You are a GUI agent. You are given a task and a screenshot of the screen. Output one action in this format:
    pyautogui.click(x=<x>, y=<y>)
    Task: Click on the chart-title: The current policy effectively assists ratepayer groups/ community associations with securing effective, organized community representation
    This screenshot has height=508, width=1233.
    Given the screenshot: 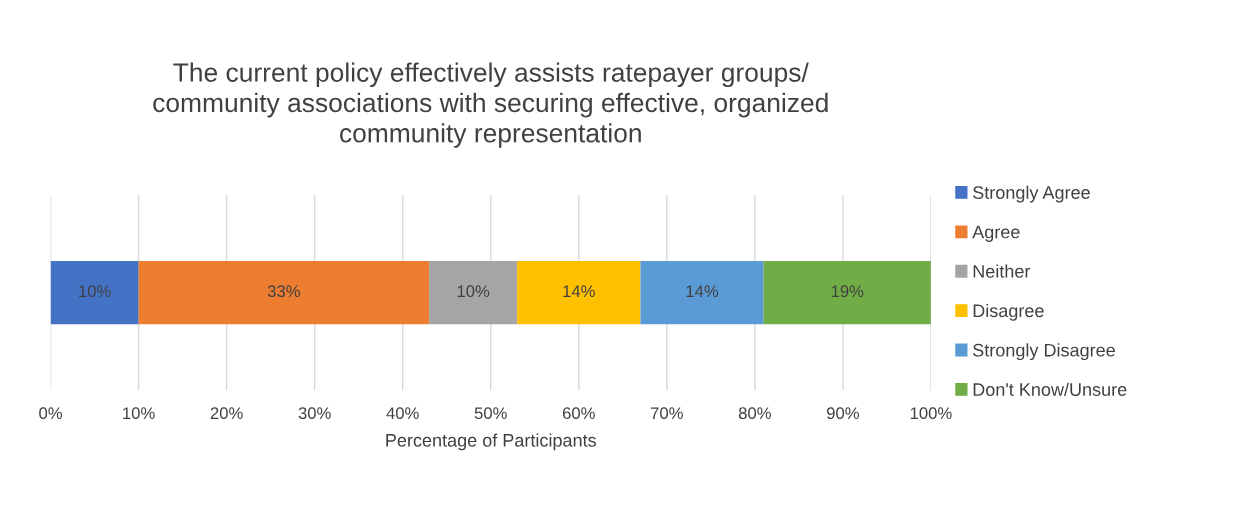 What is the action you would take?
    pyautogui.click(x=490, y=105)
    